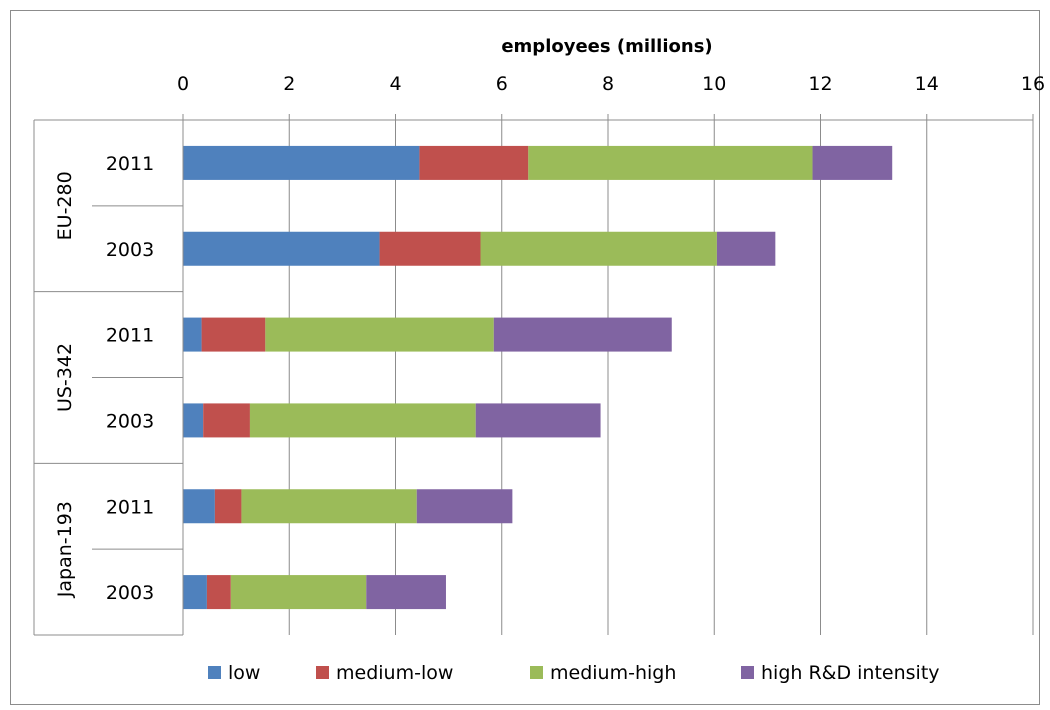 This screenshot has width=1050, height=710. I want to click on x-tick-label: 0, so click(183, 84).